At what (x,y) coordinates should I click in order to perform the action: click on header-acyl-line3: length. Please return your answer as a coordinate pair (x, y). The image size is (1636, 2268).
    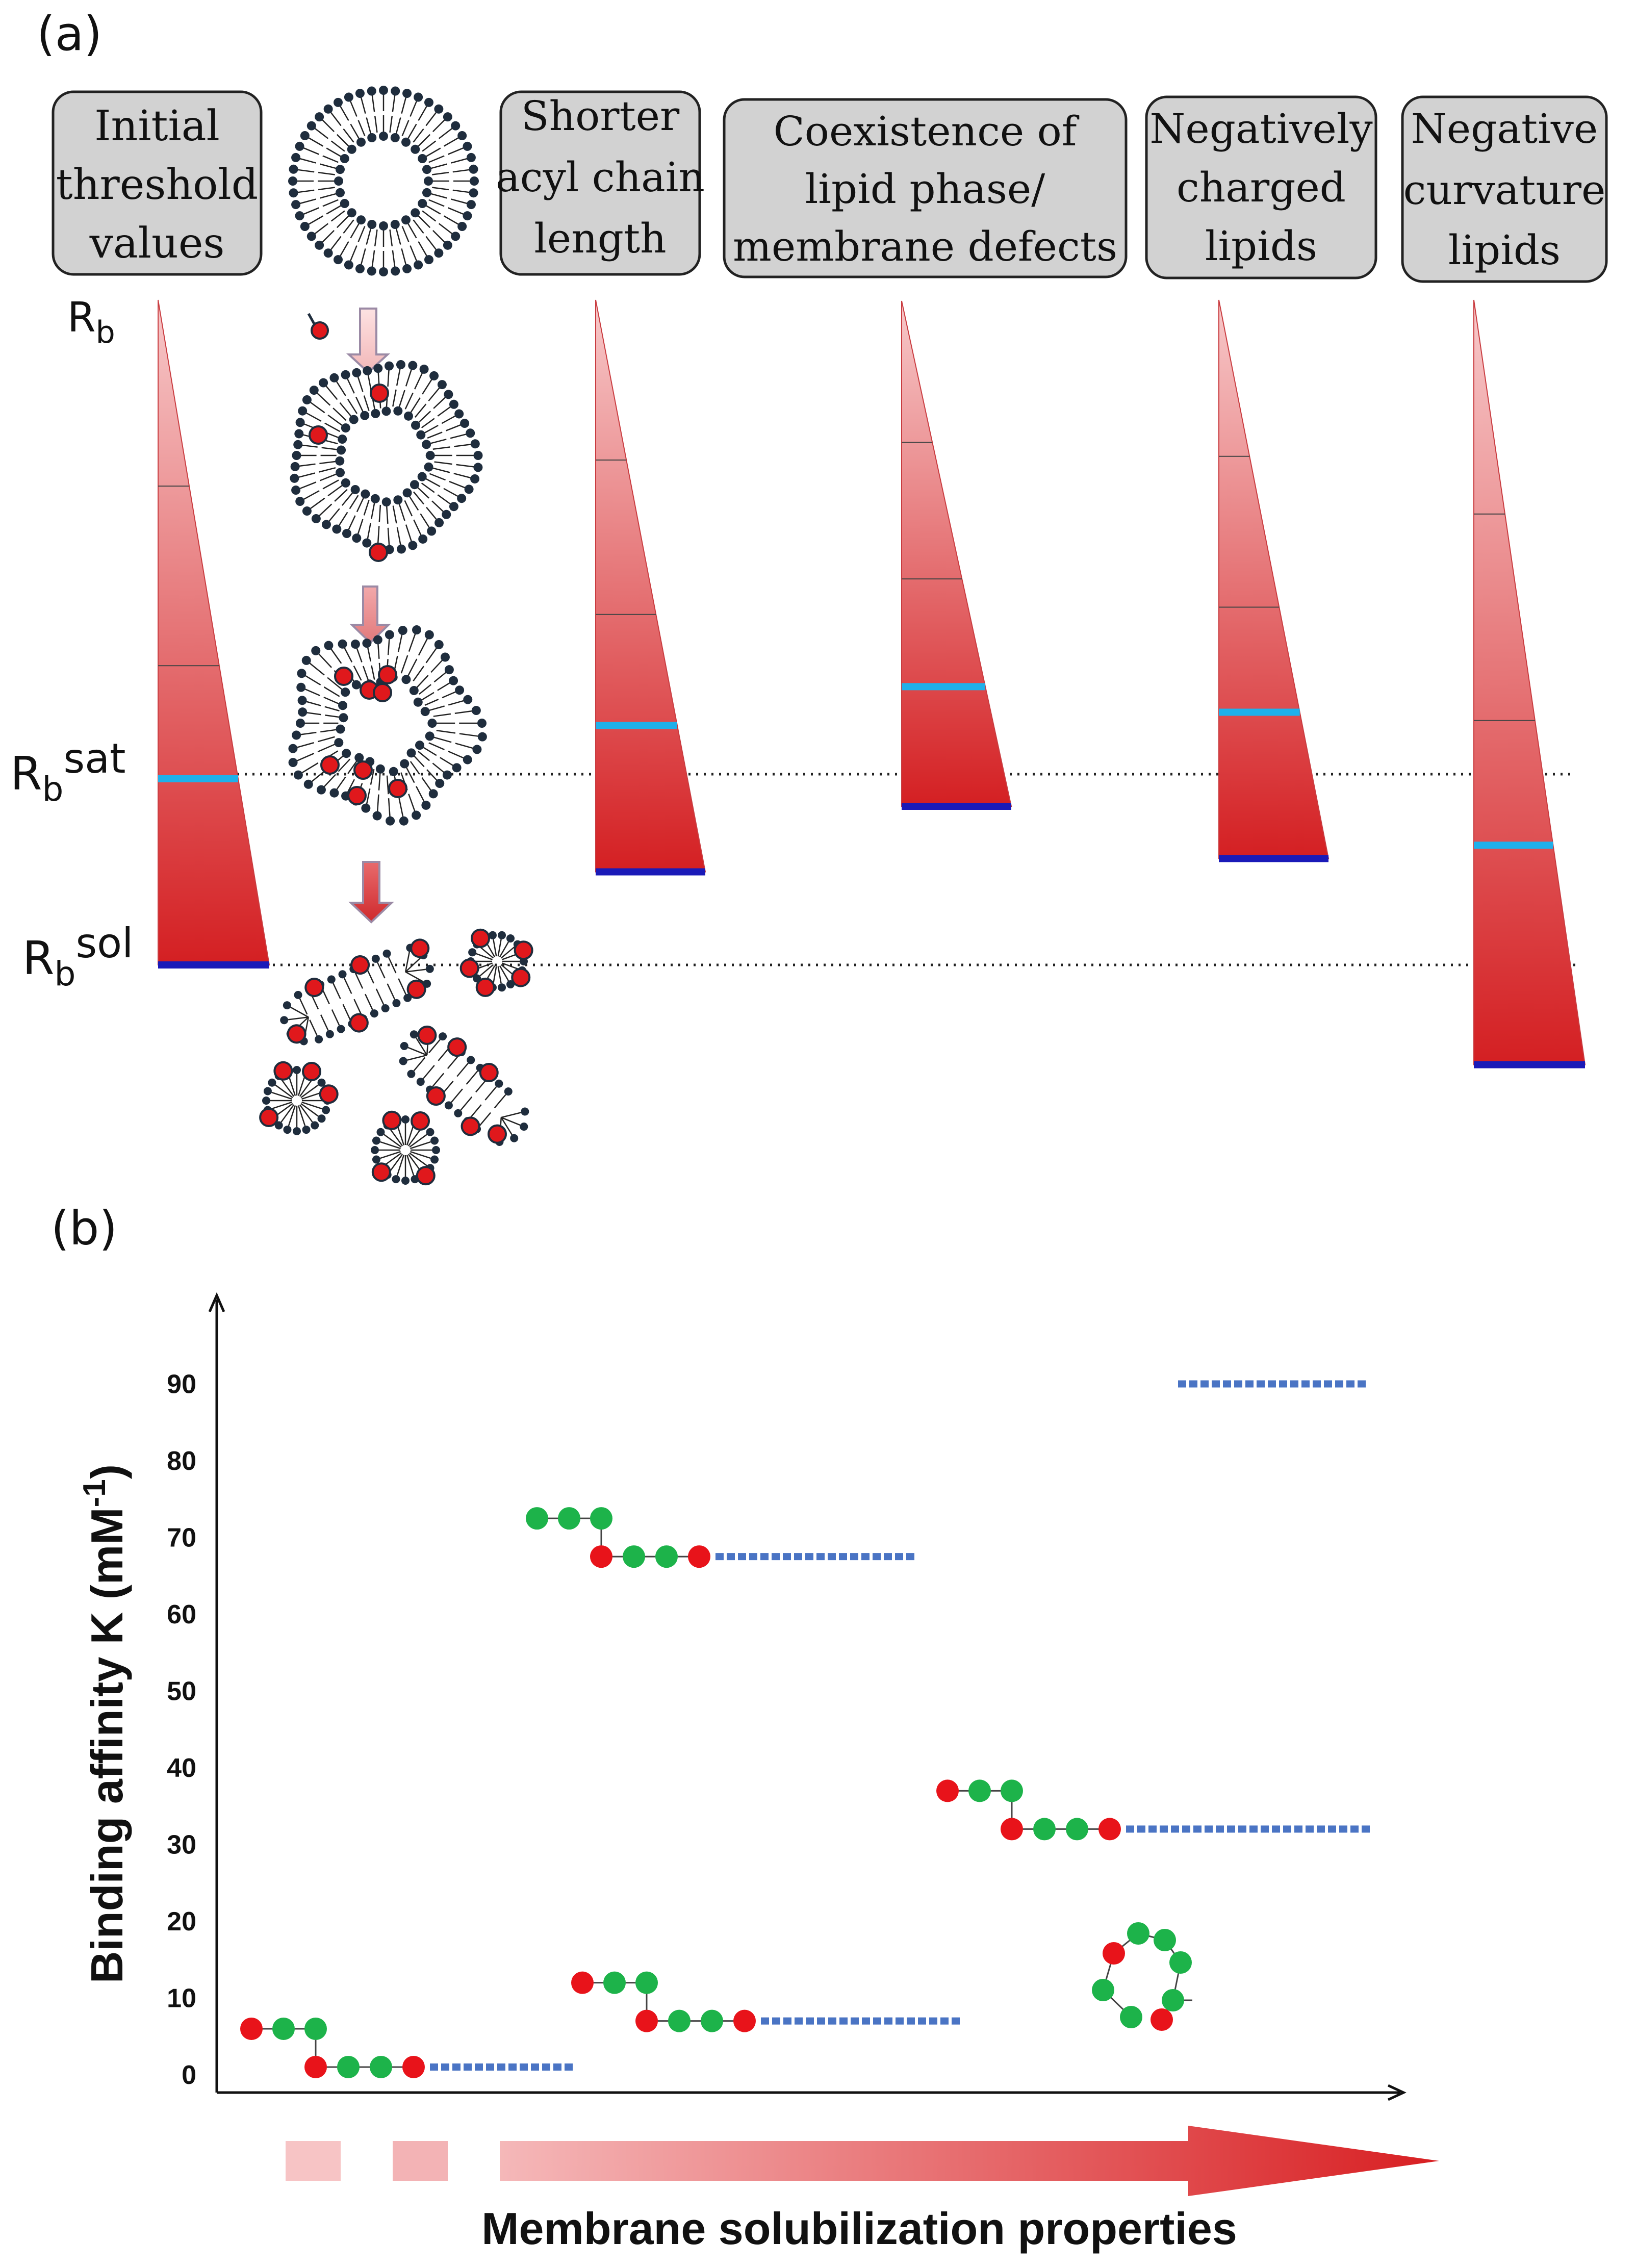
    Looking at the image, I should click on (600, 238).